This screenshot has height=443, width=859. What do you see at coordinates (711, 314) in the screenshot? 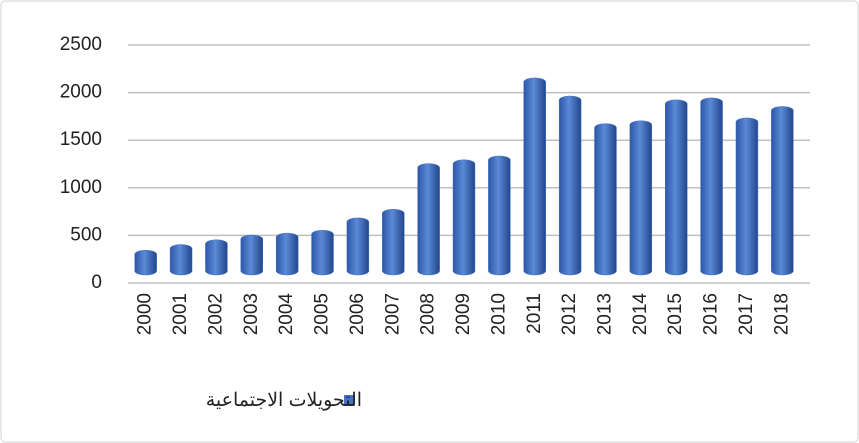
I see `x-tick-label: 2016` at bounding box center [711, 314].